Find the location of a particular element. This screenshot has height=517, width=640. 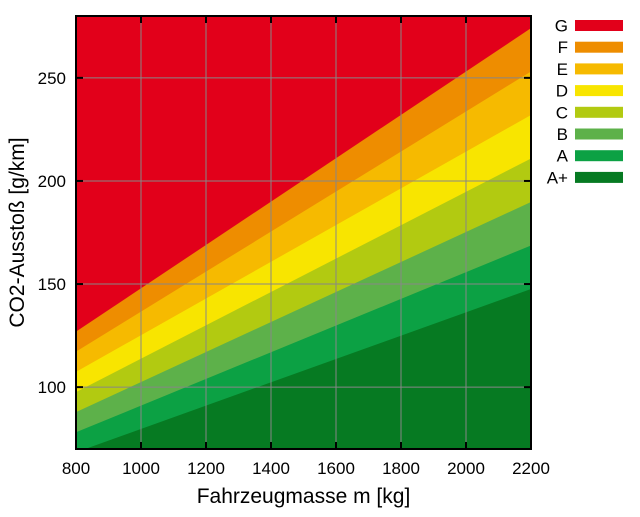

legend-swatch-G is located at coordinates (599, 25).